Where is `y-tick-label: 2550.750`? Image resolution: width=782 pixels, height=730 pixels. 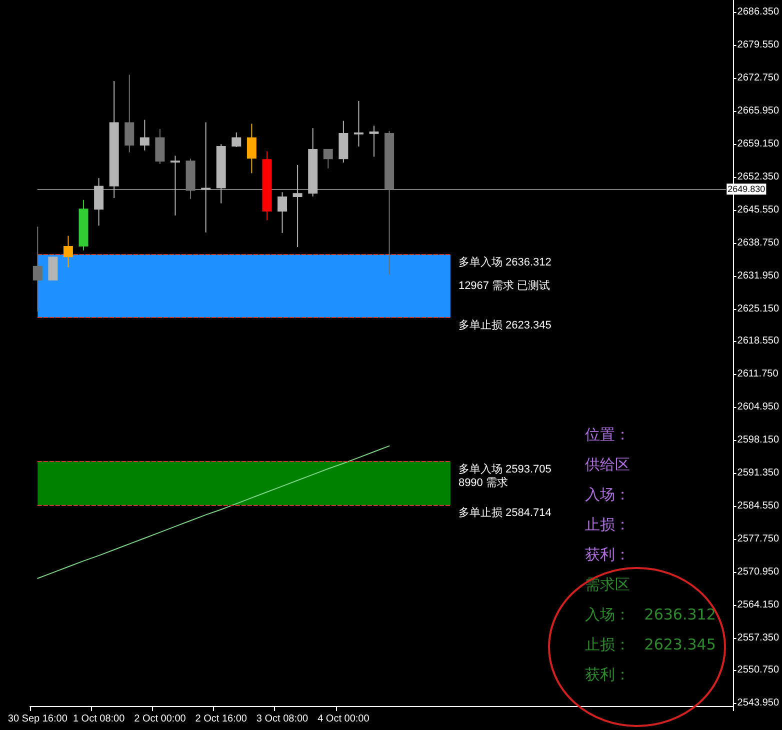
y-tick-label: 2550.750 is located at coordinates (758, 670).